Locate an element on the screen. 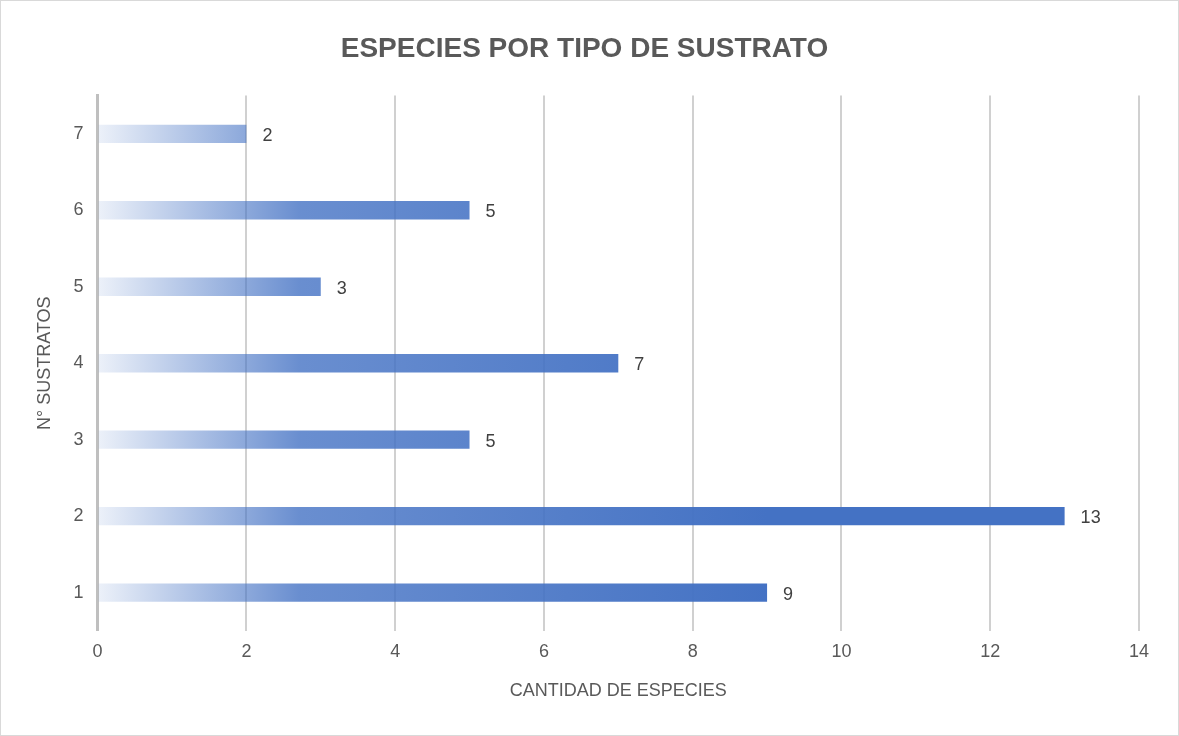 The image size is (1179, 736). x-tick-label: 4 is located at coordinates (395, 650).